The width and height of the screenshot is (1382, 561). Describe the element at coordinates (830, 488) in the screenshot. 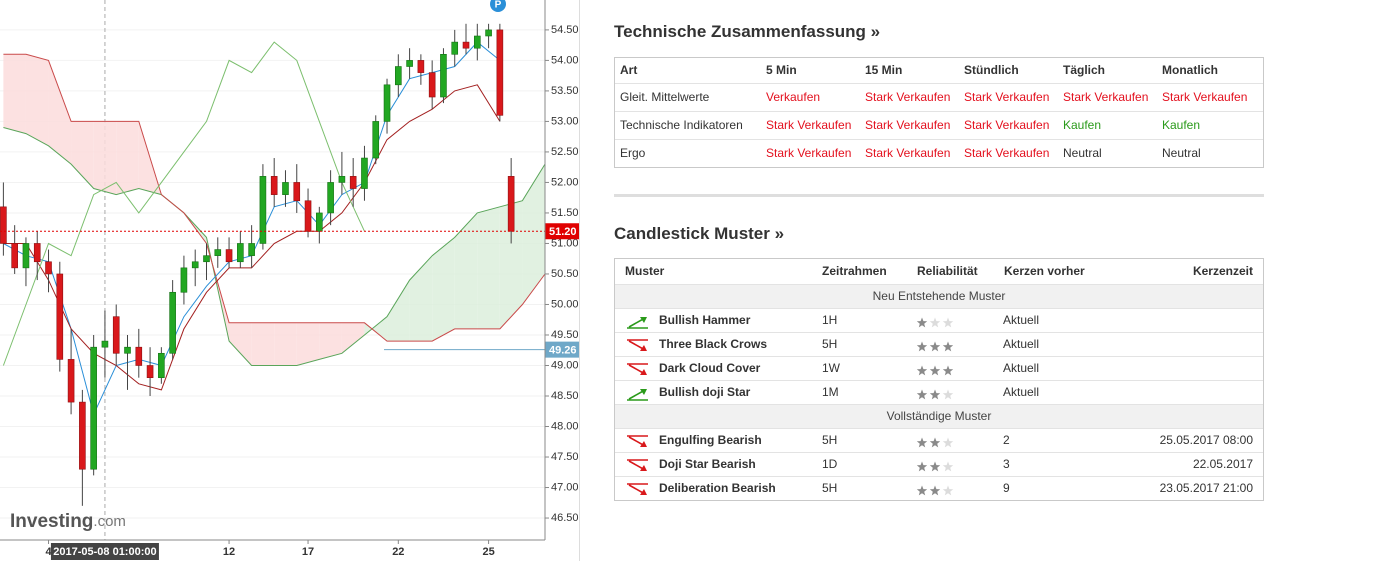

I see `timeframe: 5H` at that location.